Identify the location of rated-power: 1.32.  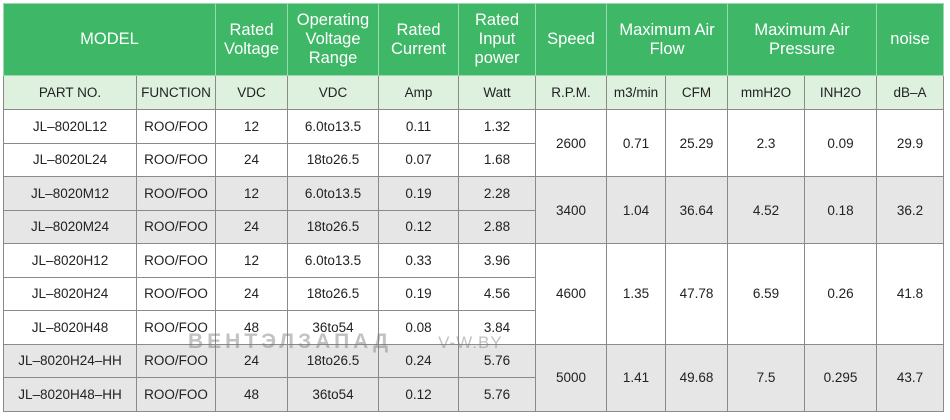
(497, 126).